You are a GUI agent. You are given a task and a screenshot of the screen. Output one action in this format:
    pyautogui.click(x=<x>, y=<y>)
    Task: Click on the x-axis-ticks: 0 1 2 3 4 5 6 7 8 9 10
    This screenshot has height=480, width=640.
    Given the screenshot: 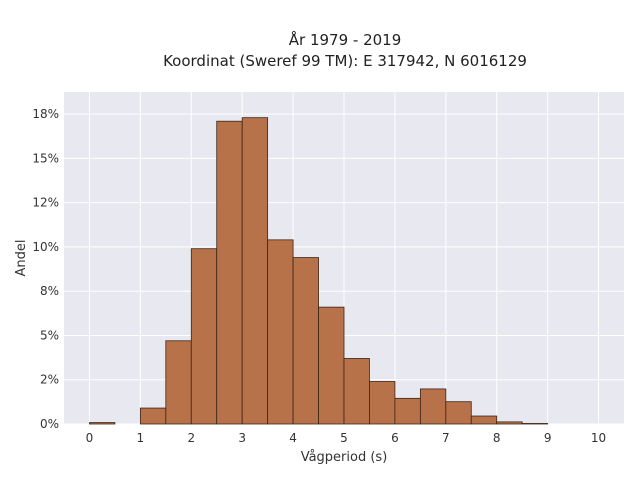 What is the action you would take?
    pyautogui.click(x=346, y=438)
    